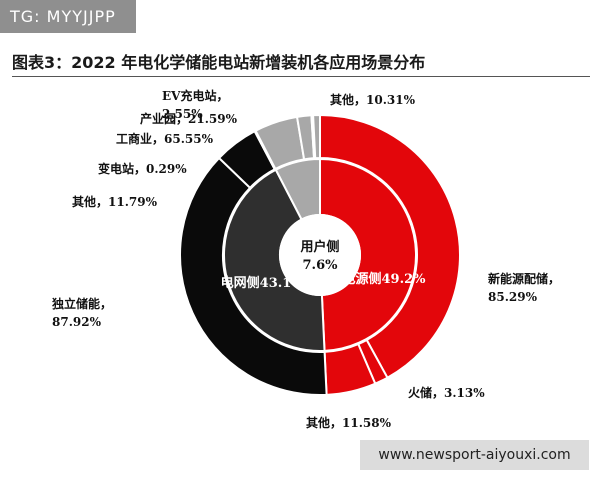 This screenshot has width=600, height=480. Describe the element at coordinates (189, 118) in the screenshot. I see `outer-label: 产业园，21.59%` at that location.